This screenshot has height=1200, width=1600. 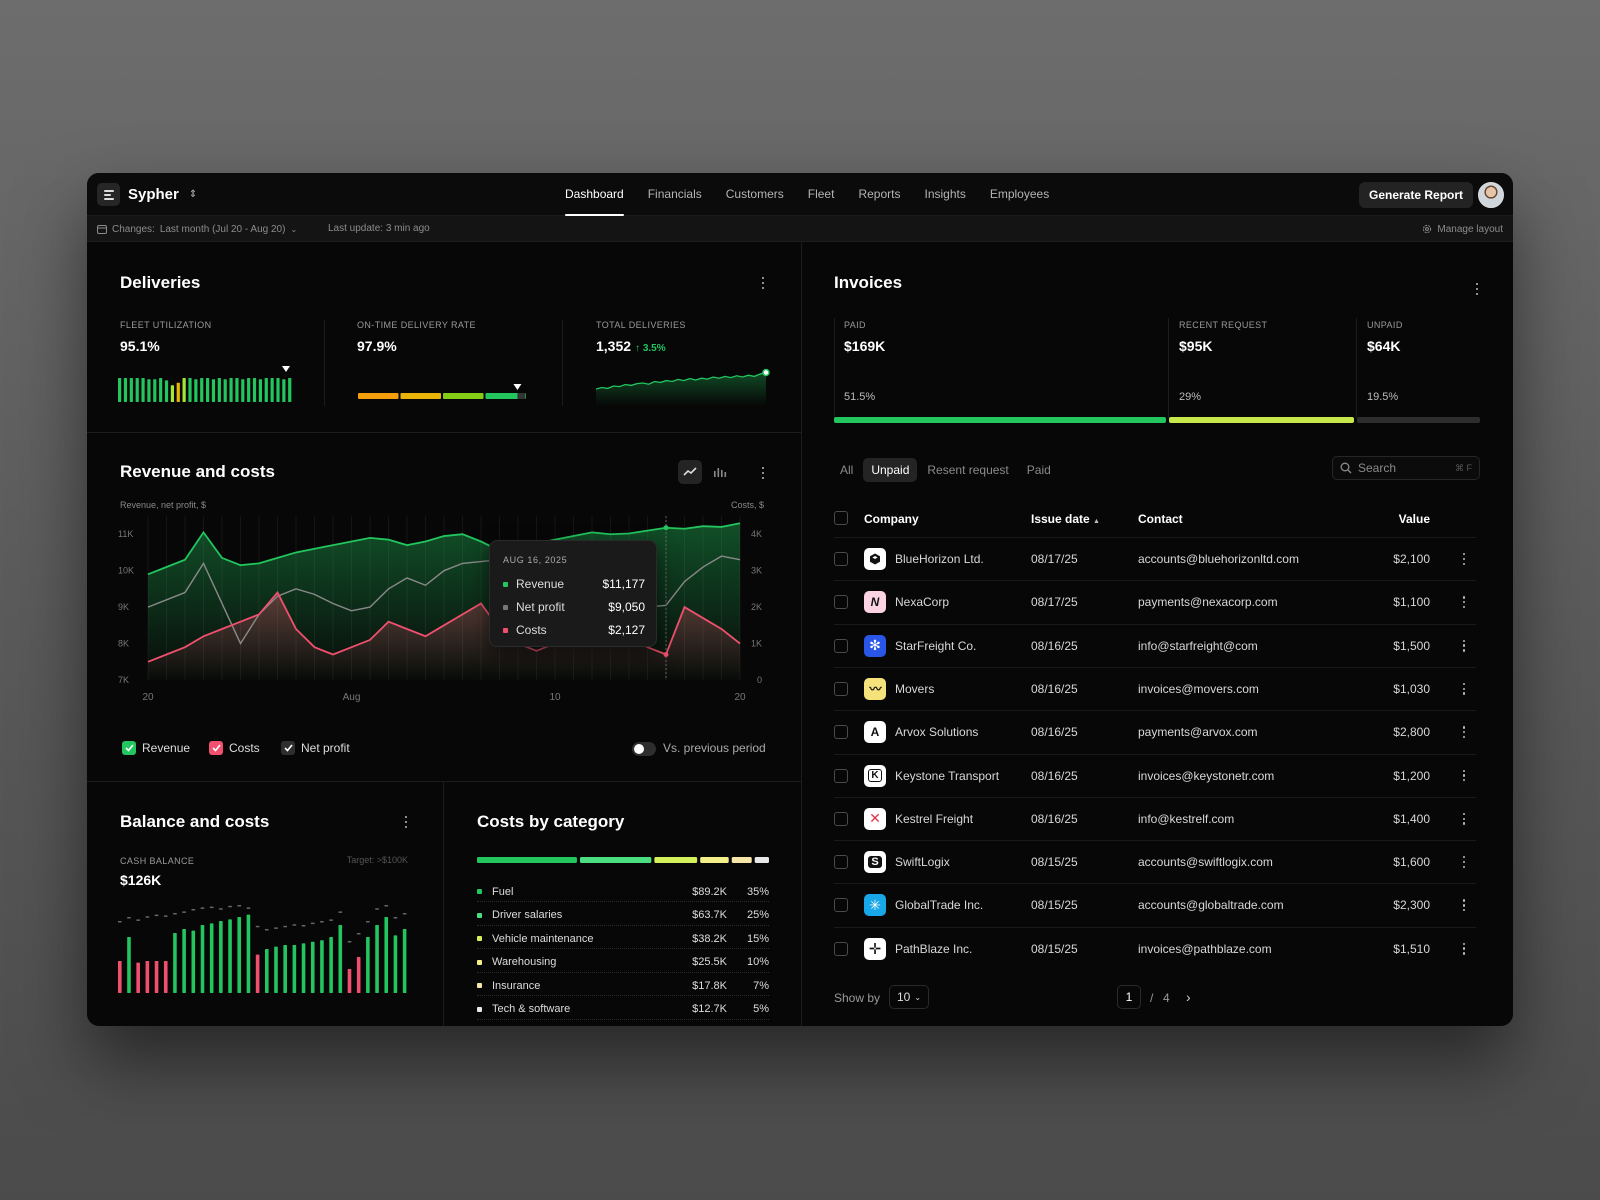 I want to click on app-name: Sypher, so click(x=153, y=194).